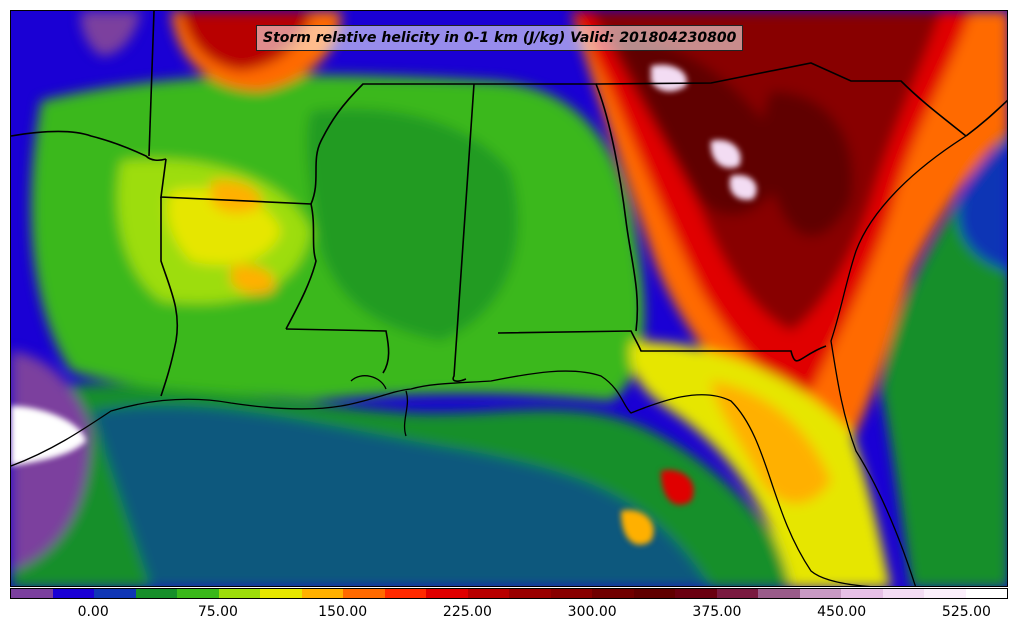  What do you see at coordinates (343, 612) in the screenshot?
I see `colorbar-tick-label: 150.00` at bounding box center [343, 612].